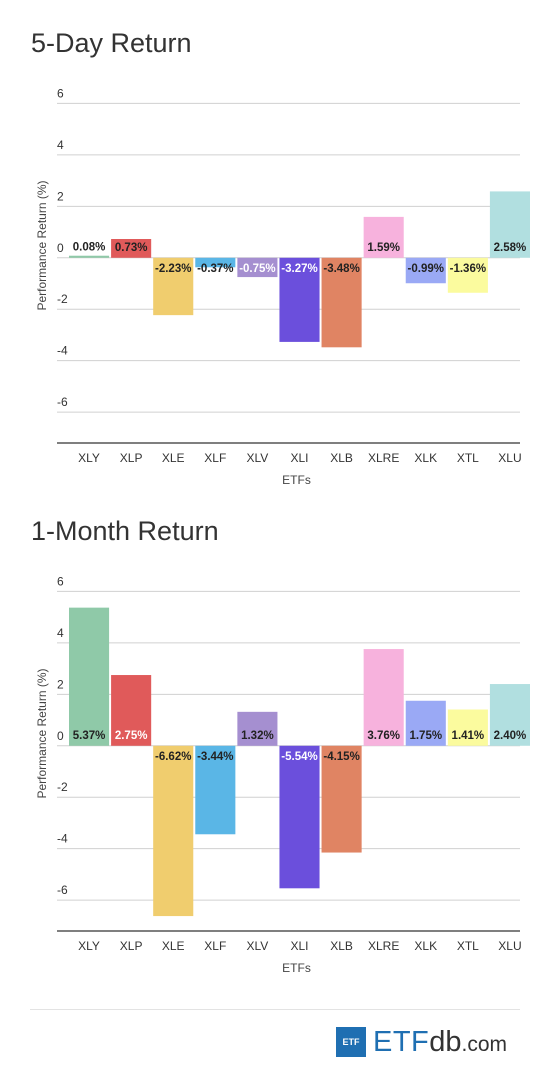 The image size is (550, 1075). Describe the element at coordinates (468, 736) in the screenshot. I see `data-label: 1.41%` at that location.